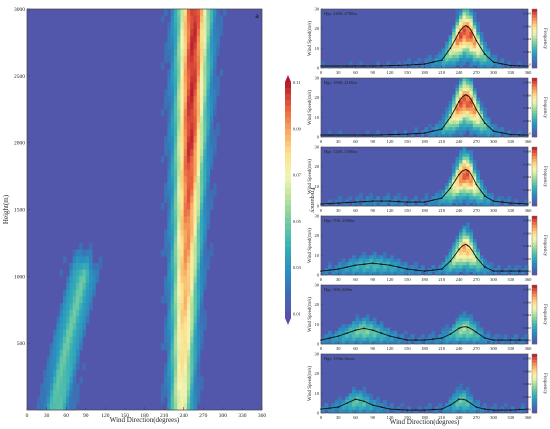  What do you see at coordinates (530, 341) in the screenshot?
I see `sub-colorbar-tick-label: 0` at bounding box center [530, 341].